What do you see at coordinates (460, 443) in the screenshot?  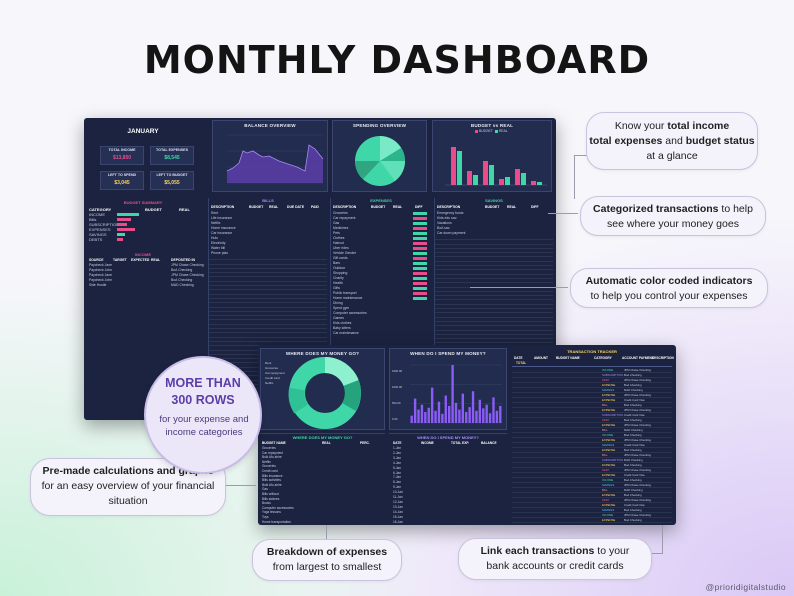 I see `when-header-total: TOTAL EXP.` at bounding box center [460, 443].